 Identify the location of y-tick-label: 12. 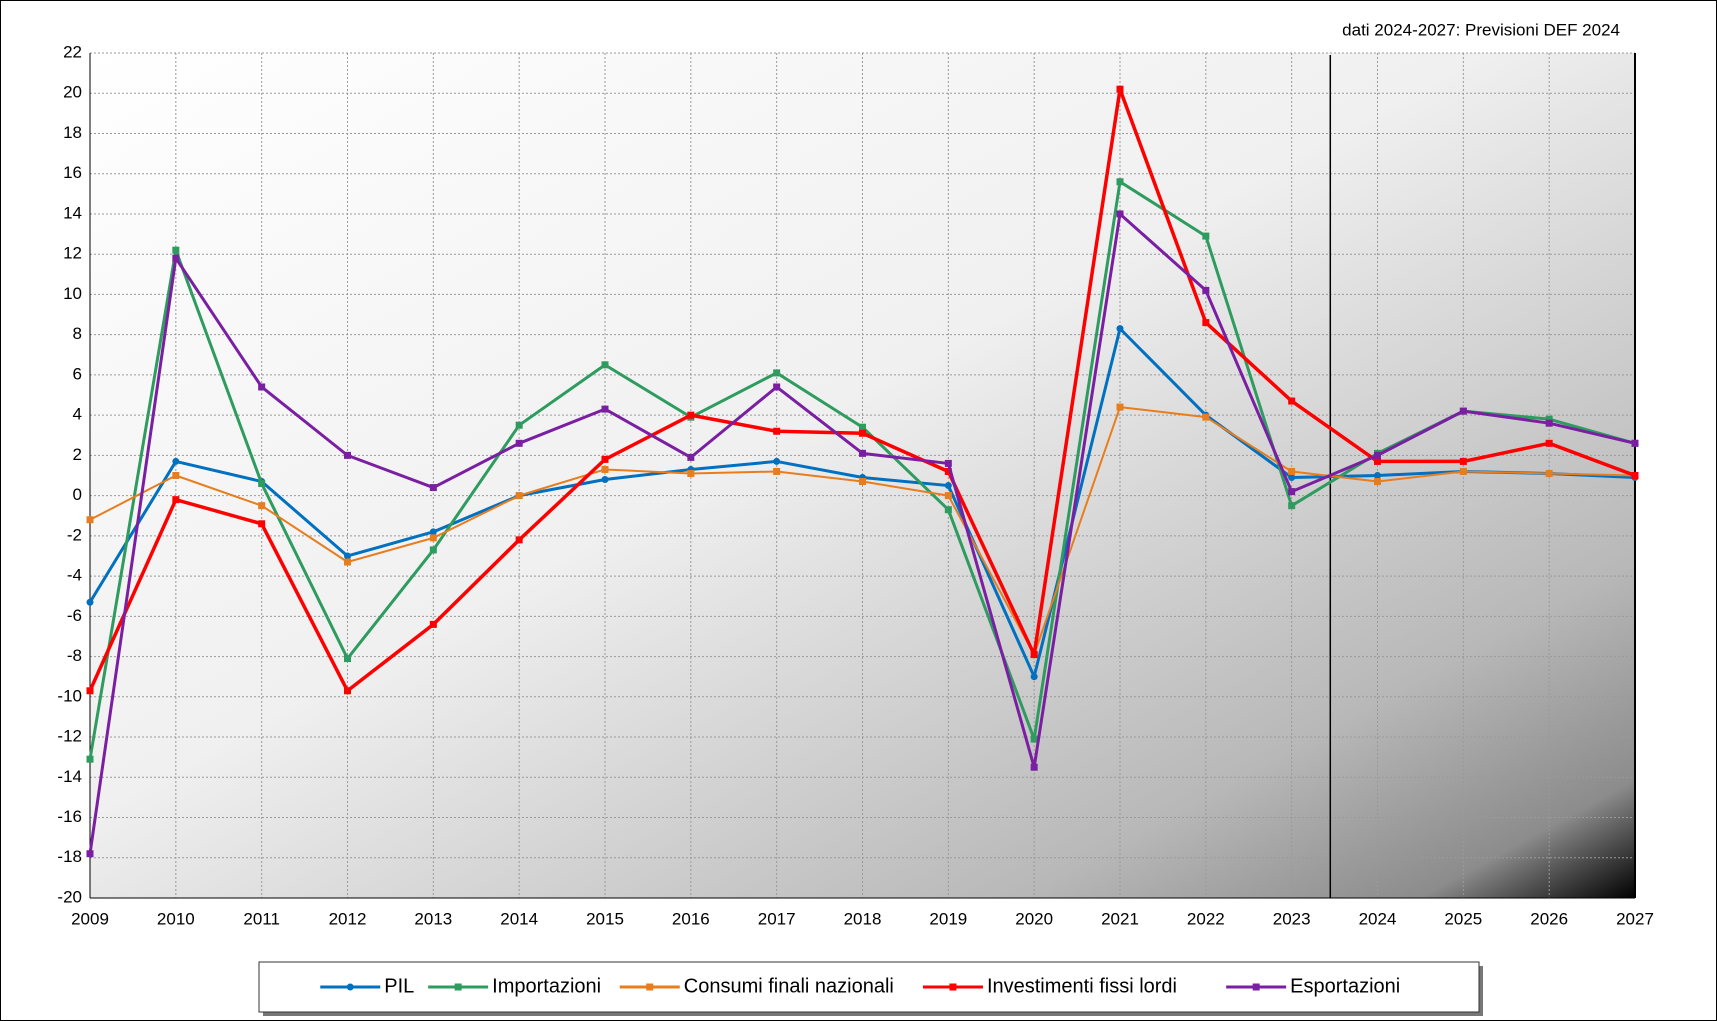
(72, 253).